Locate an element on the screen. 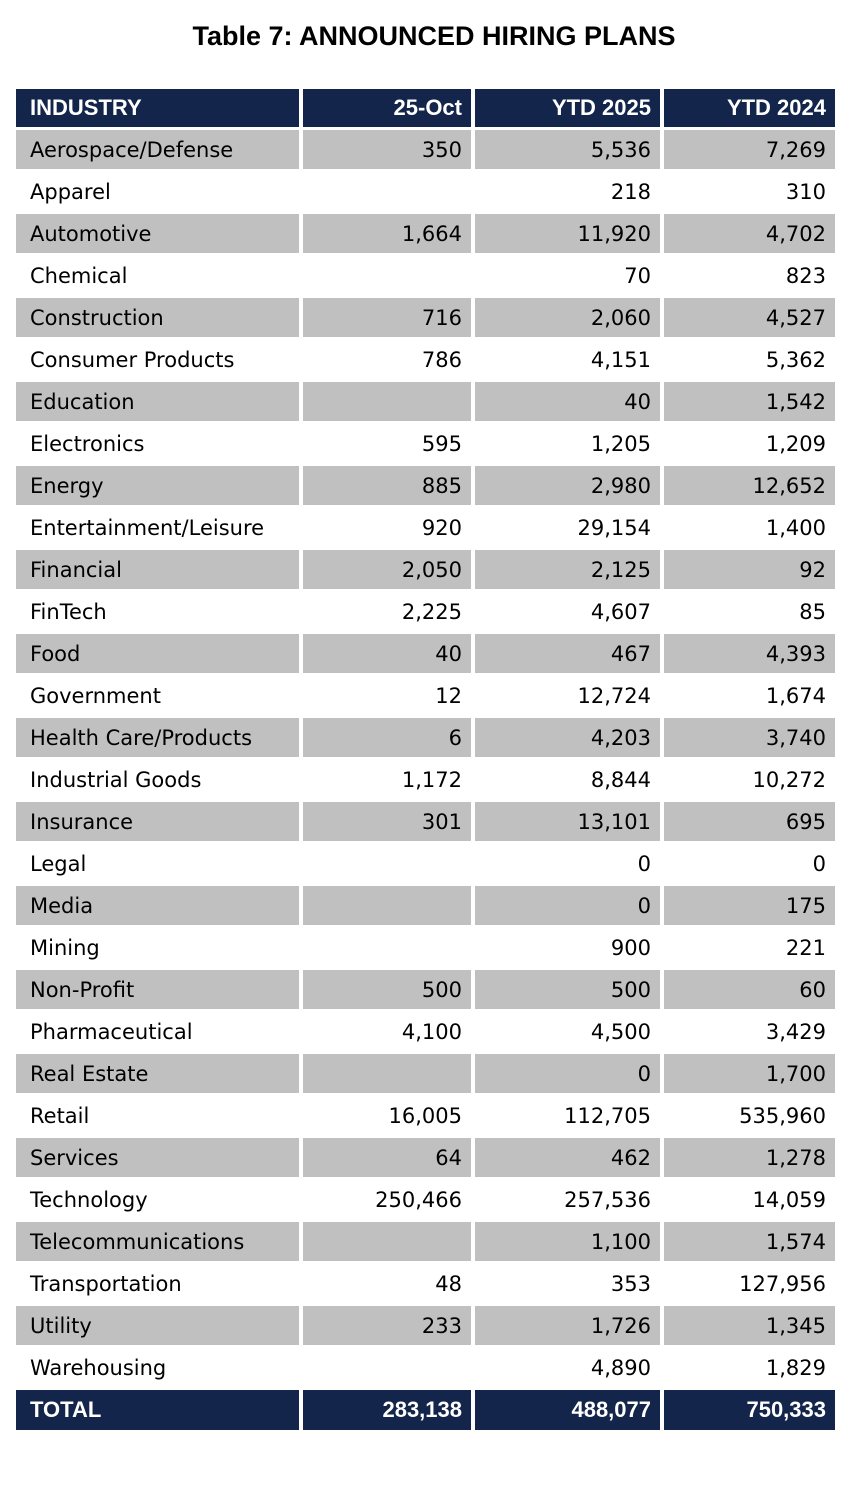 The width and height of the screenshot is (868, 1508). ytd-2024-cell: 1,542 is located at coordinates (749, 401).